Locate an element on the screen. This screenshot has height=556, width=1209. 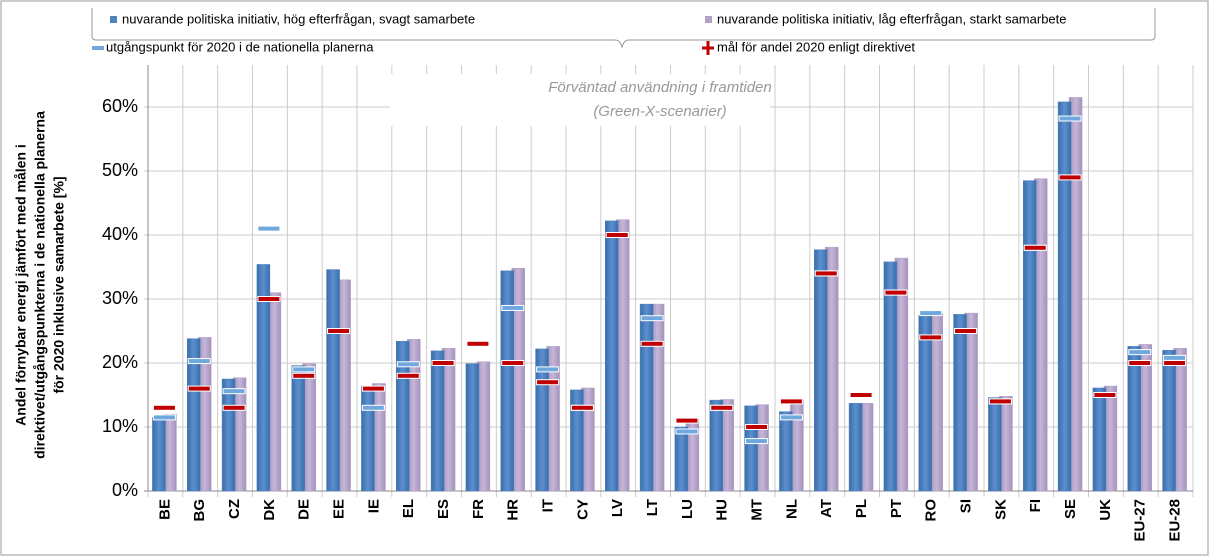
legend-brace is located at coordinates (623, 28).